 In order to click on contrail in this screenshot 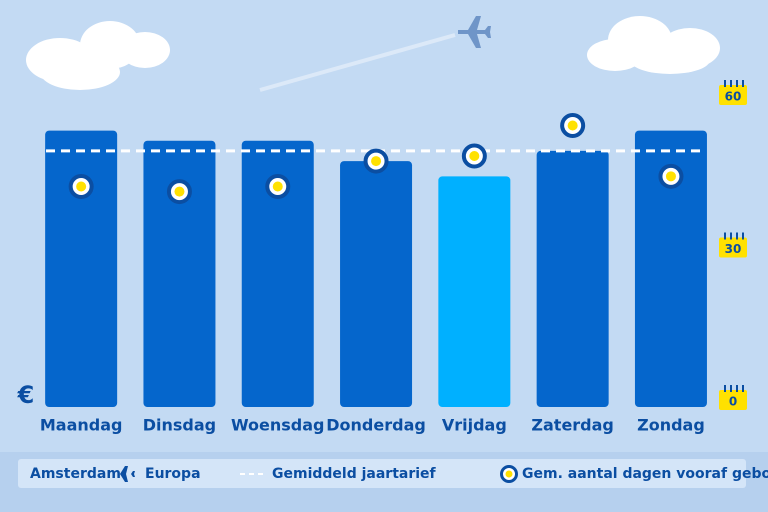, I will do `click(357, 62)`.